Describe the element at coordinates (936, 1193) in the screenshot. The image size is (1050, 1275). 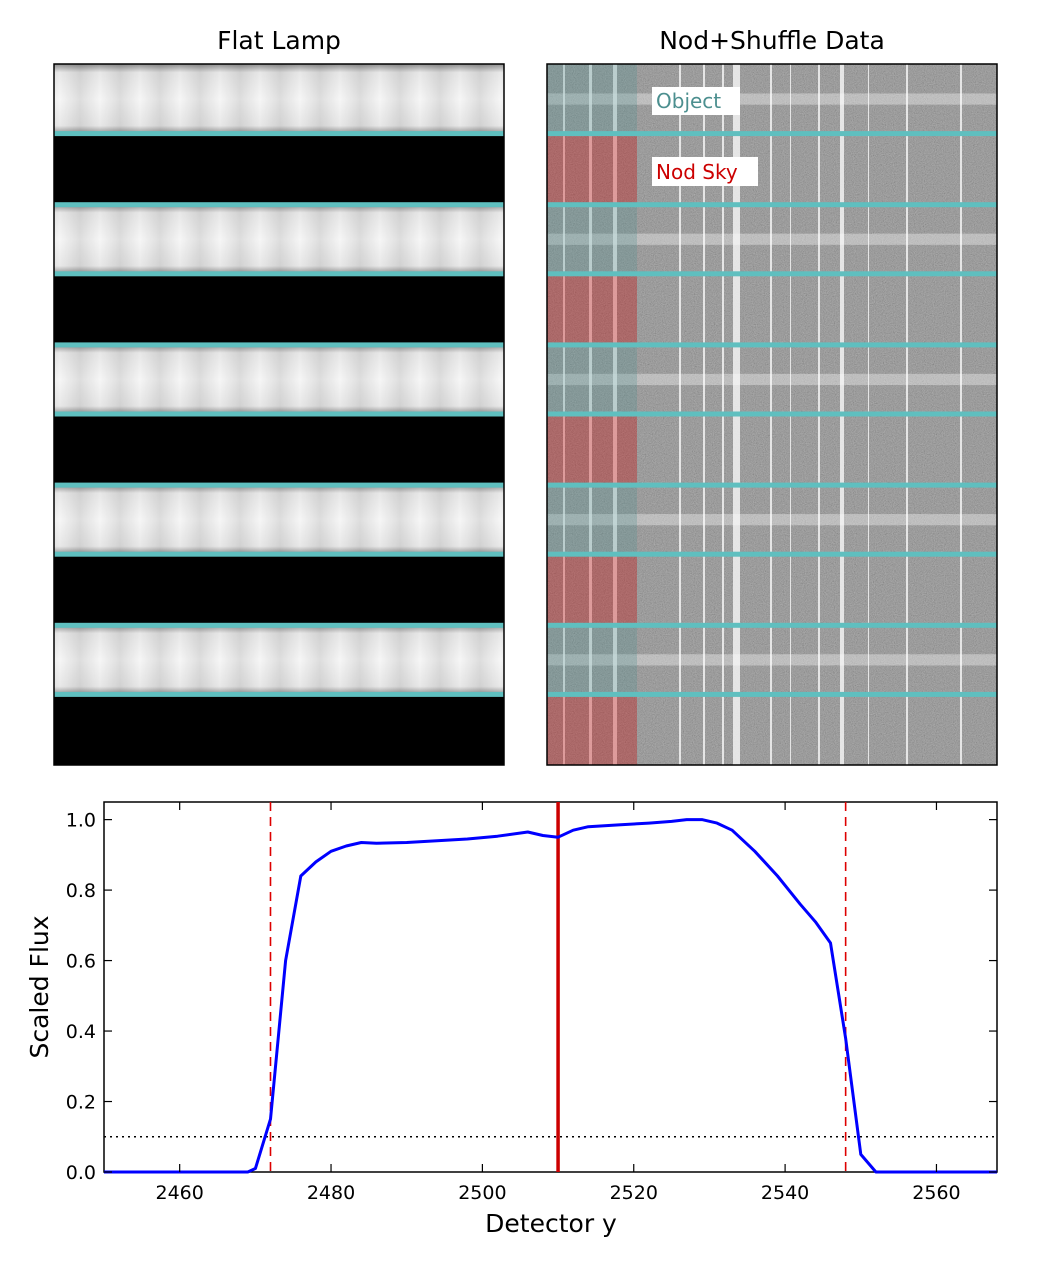
I see `x-tick-label: 2560` at that location.